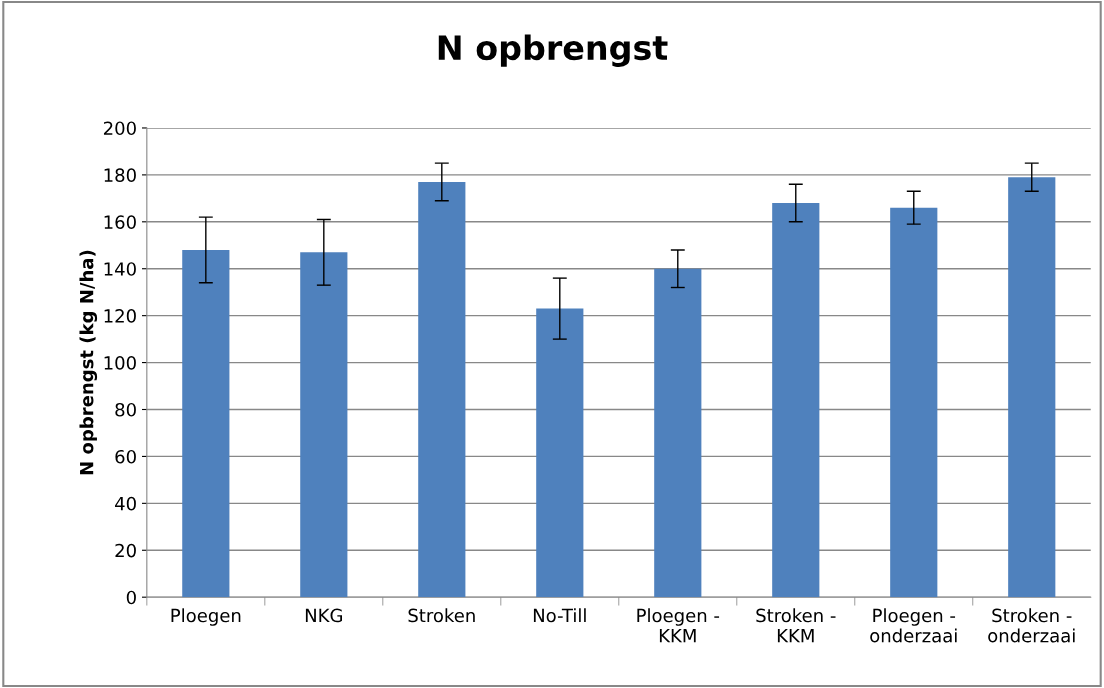 The height and width of the screenshot is (688, 1104). I want to click on x-tick-label: Stroken - onderzaai, so click(1031, 625).